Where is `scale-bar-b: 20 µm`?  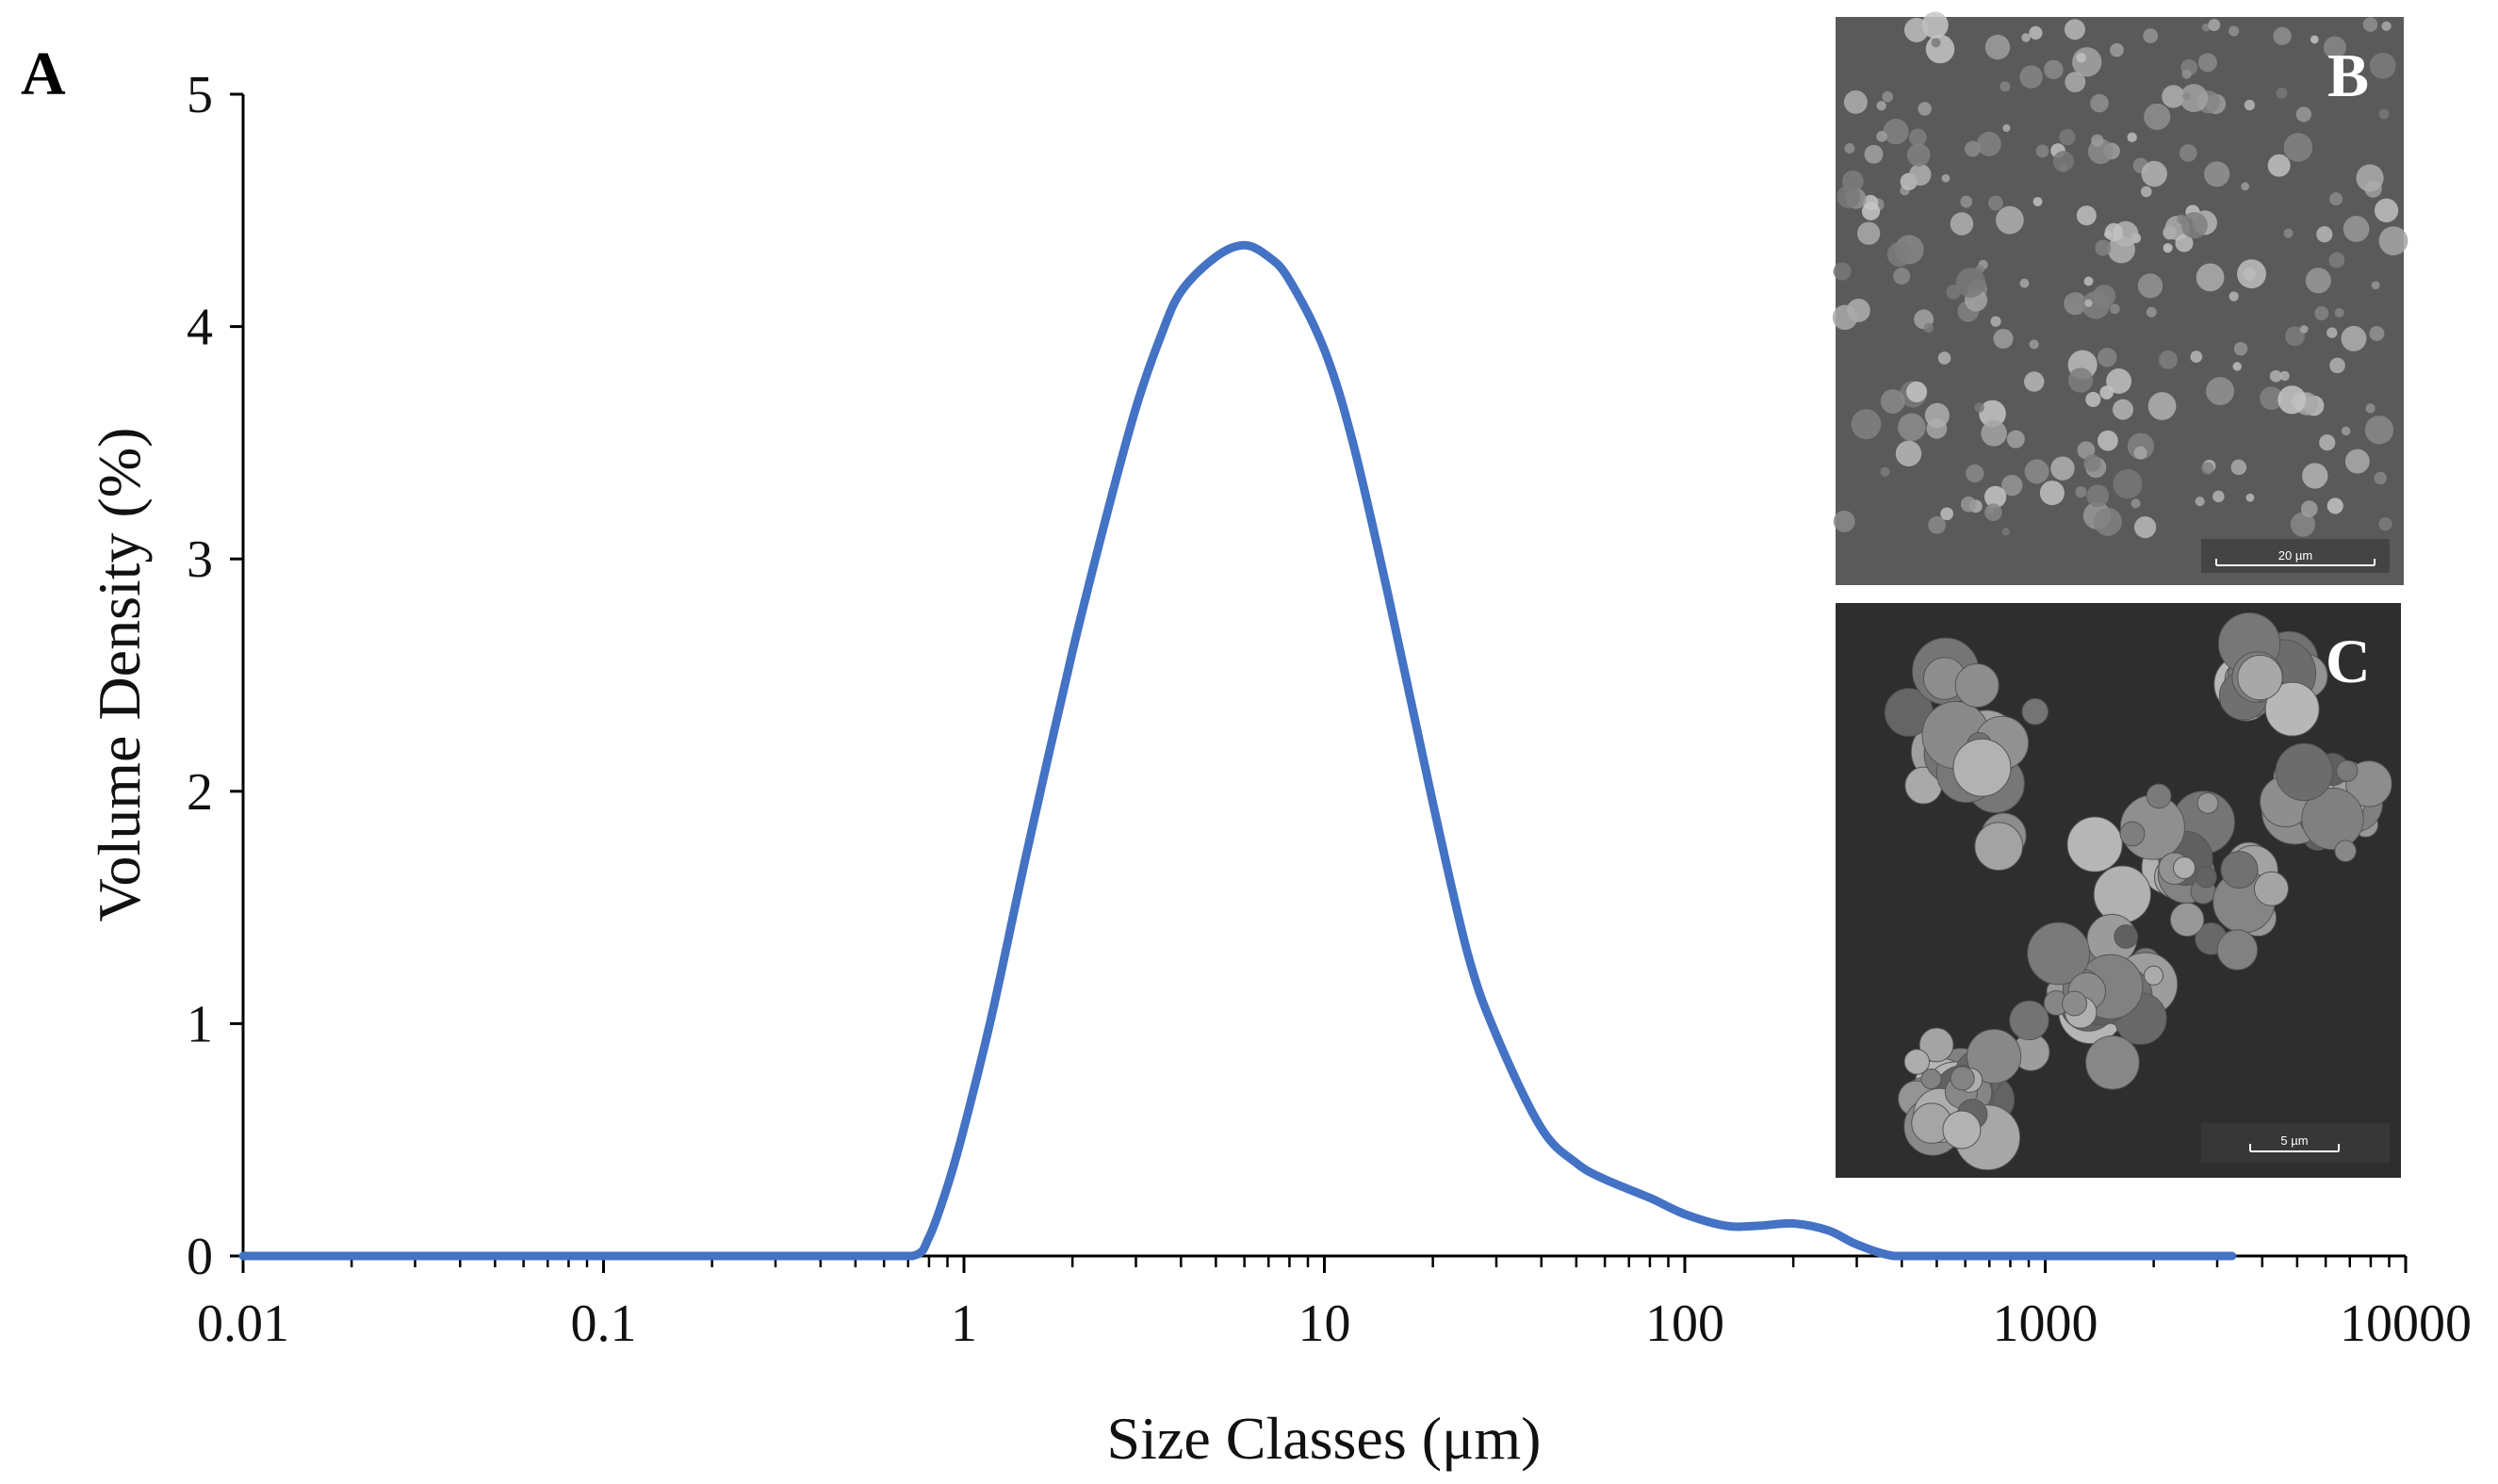 scale-bar-b: 20 µm is located at coordinates (2295, 556).